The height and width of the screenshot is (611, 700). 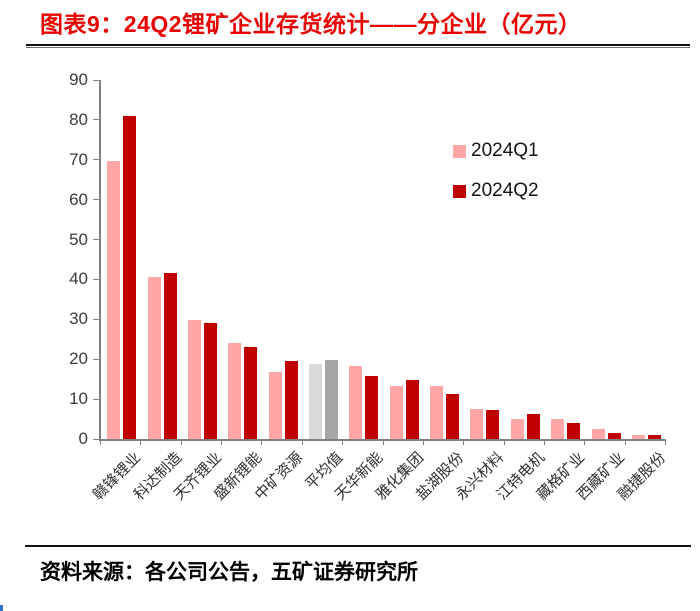 What do you see at coordinates (78, 319) in the screenshot?
I see `y-axis-tick-label: 30` at bounding box center [78, 319].